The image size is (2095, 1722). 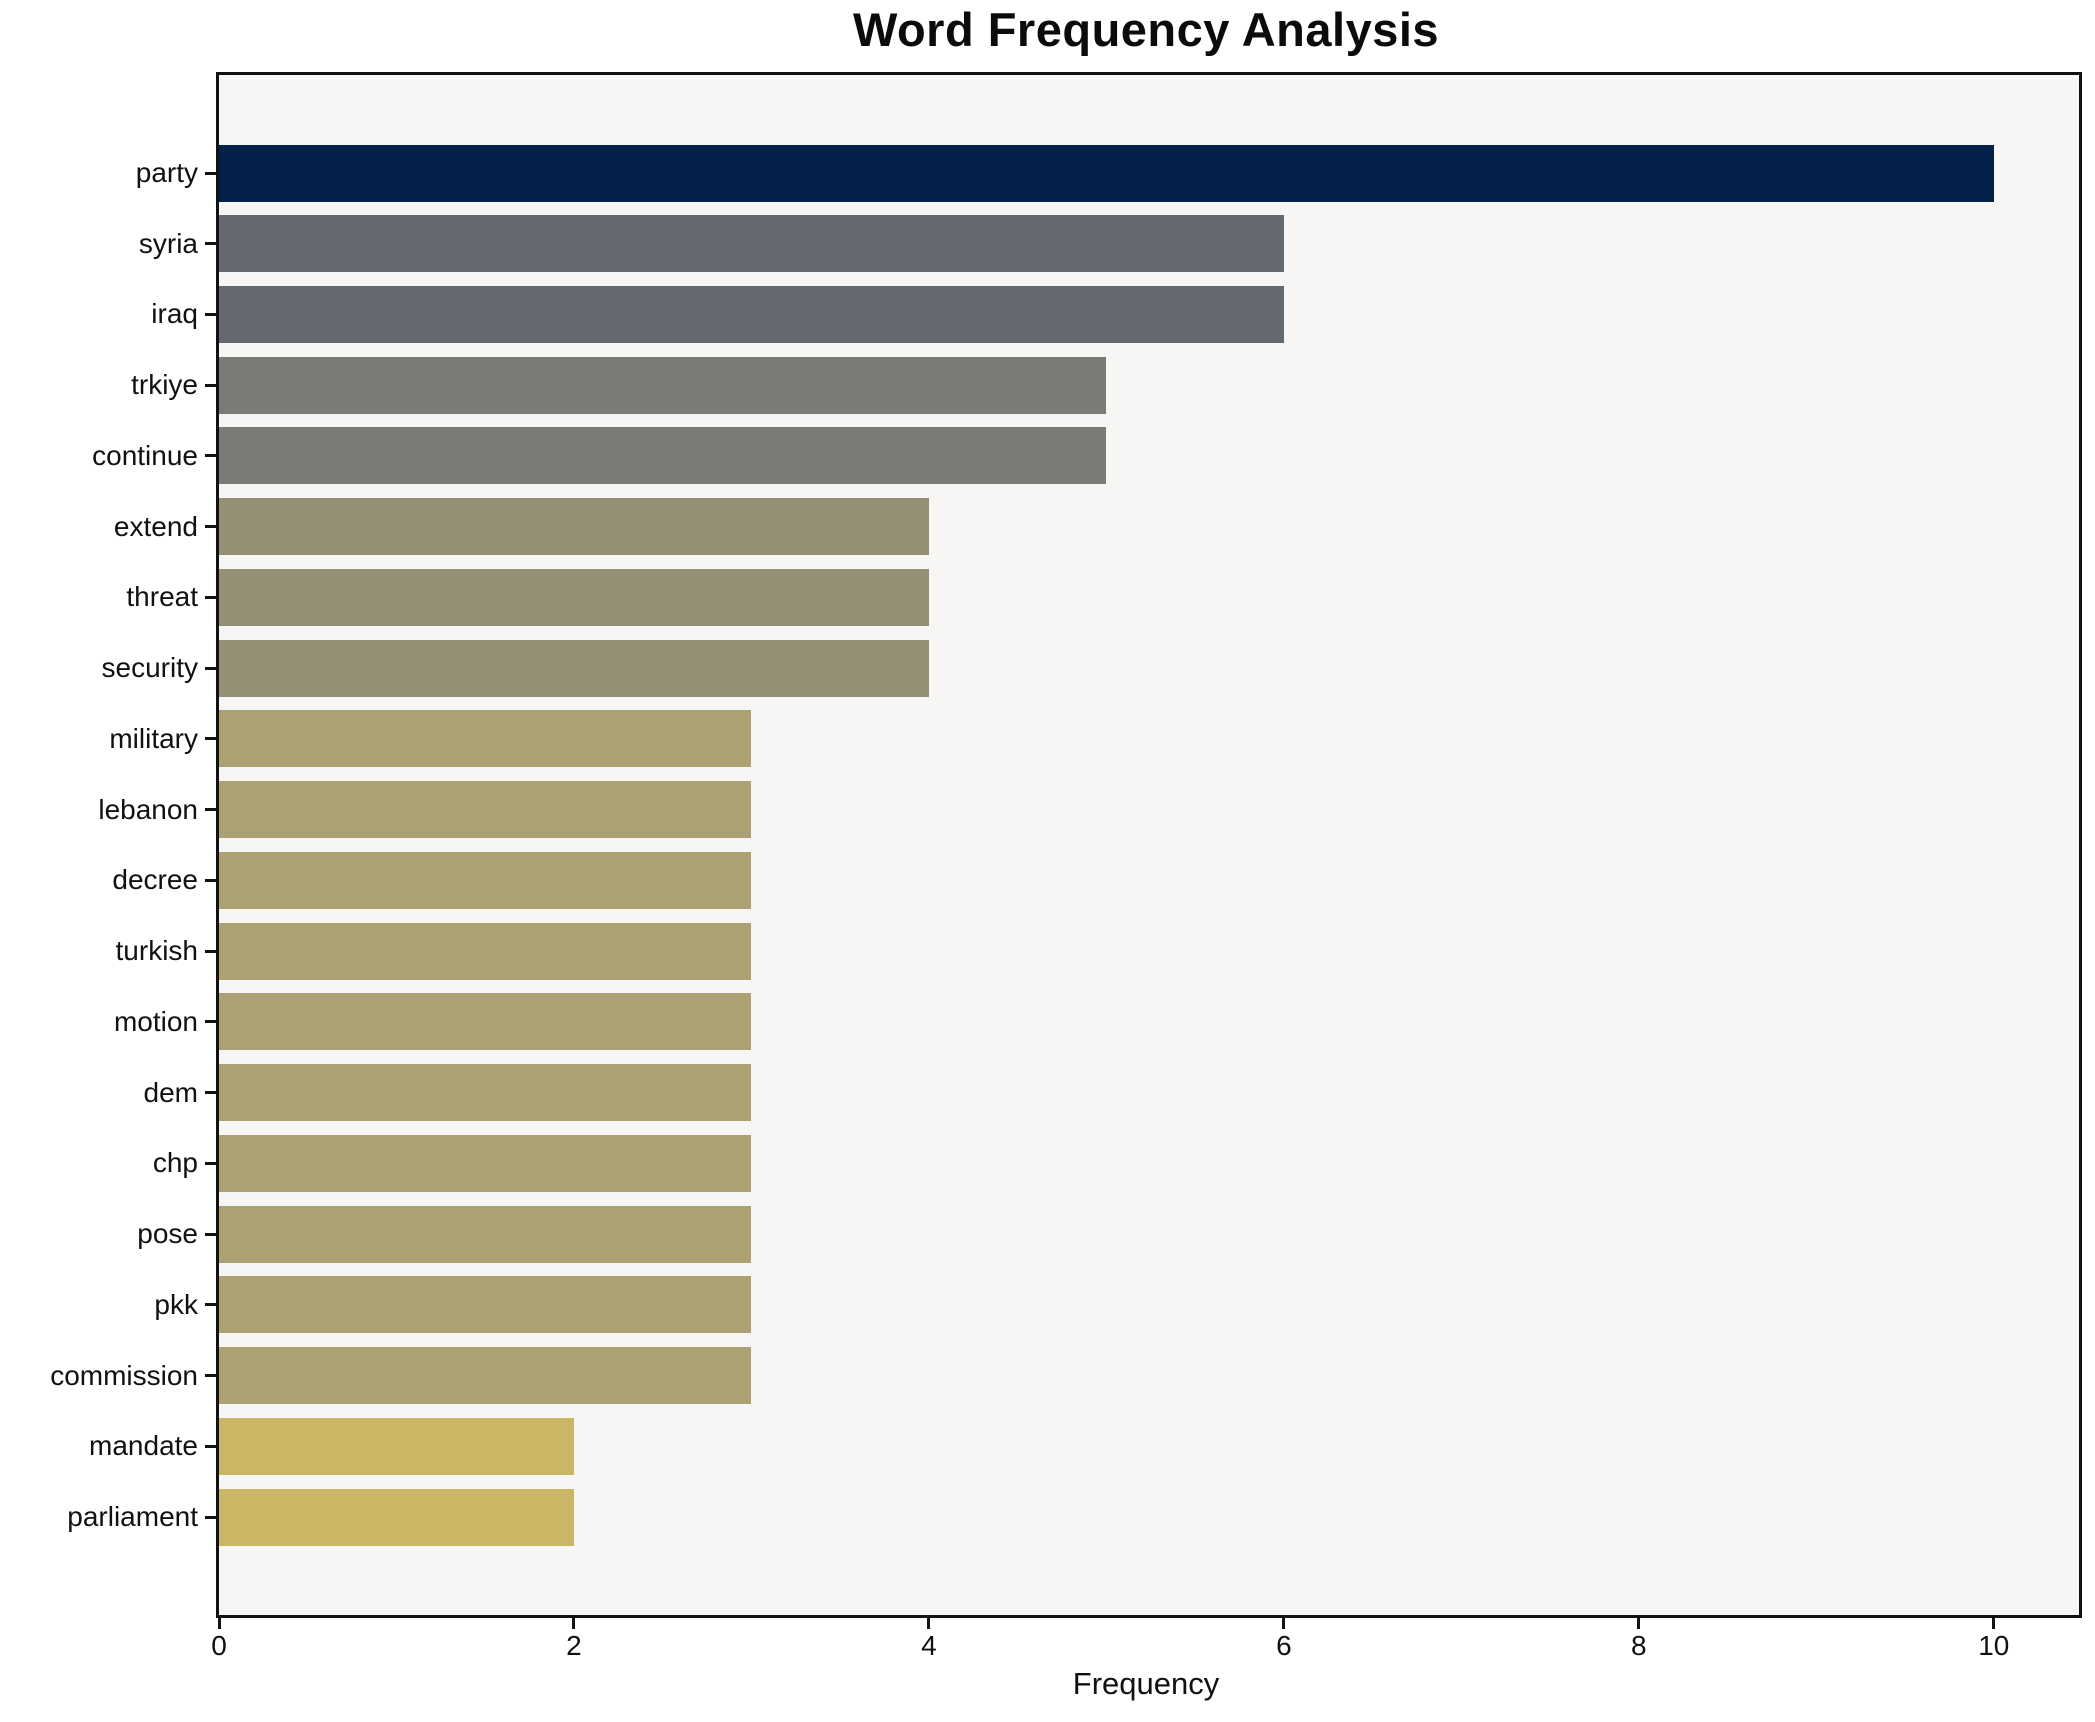 I want to click on bar-mandate, so click(x=396, y=1446).